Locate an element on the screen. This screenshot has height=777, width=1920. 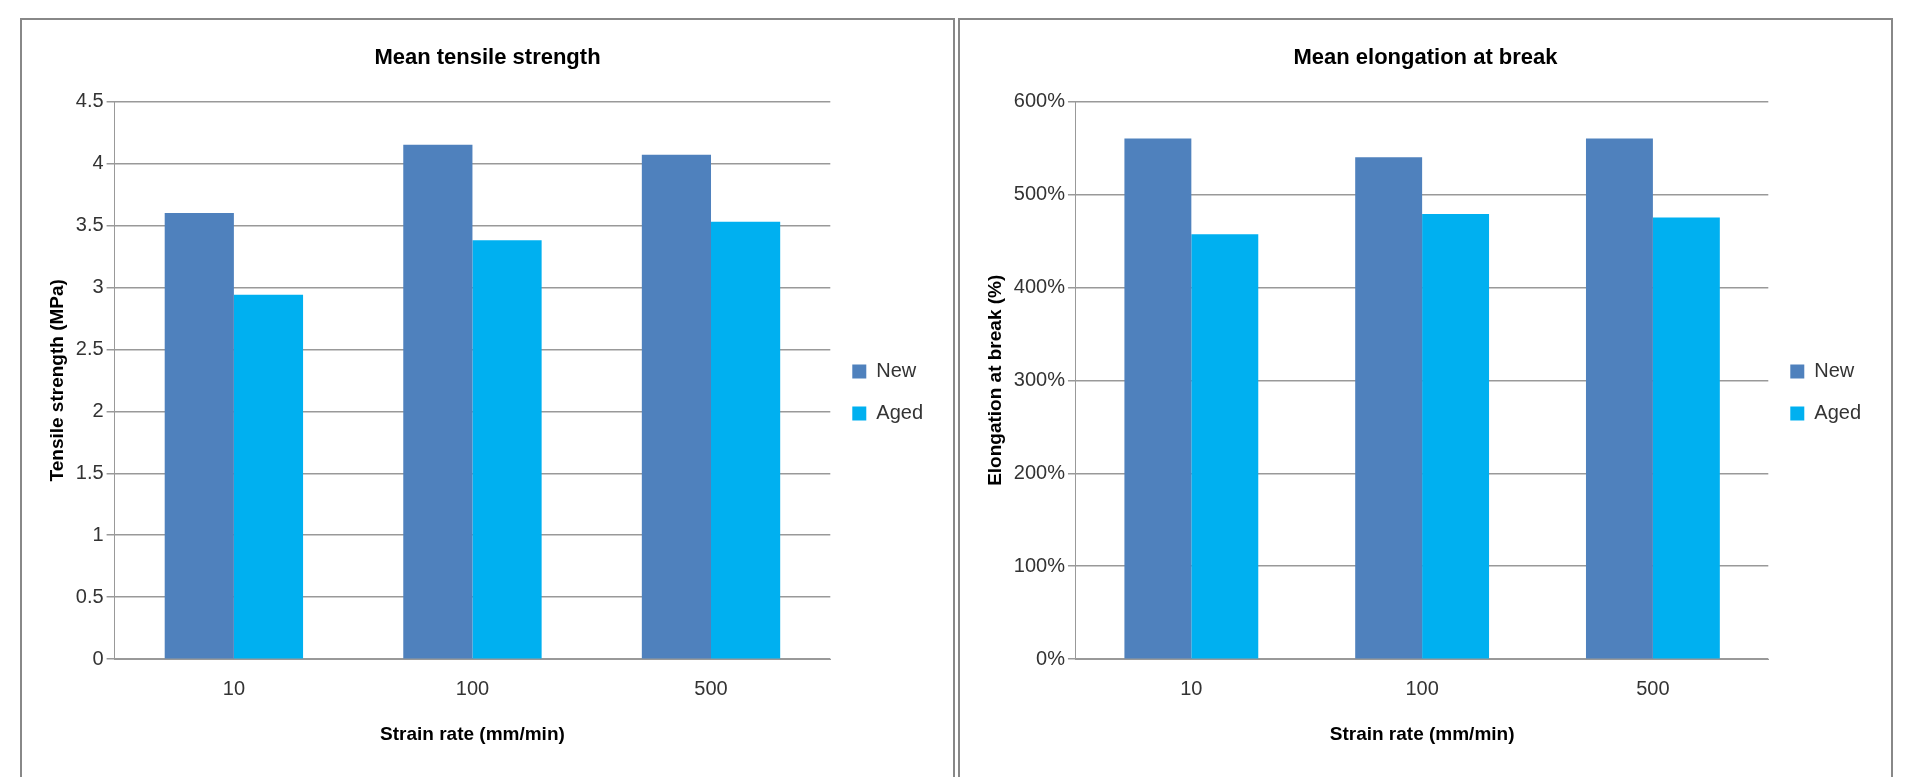
chart-title: Mean elongation at break is located at coordinates (1426, 57).